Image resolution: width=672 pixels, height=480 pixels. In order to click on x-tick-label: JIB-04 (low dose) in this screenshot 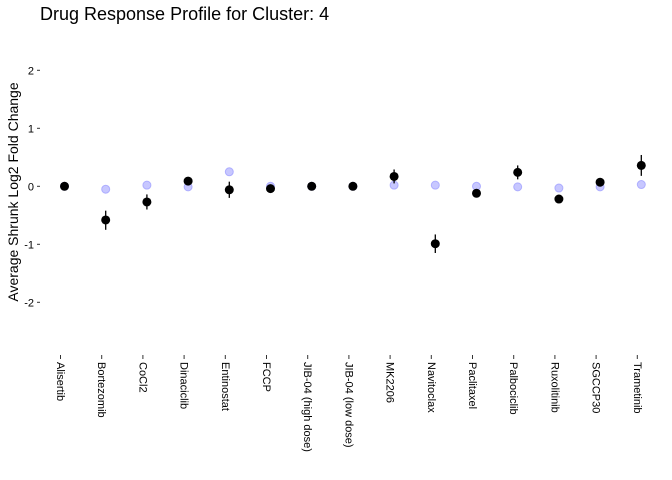, I will do `click(348, 405)`.